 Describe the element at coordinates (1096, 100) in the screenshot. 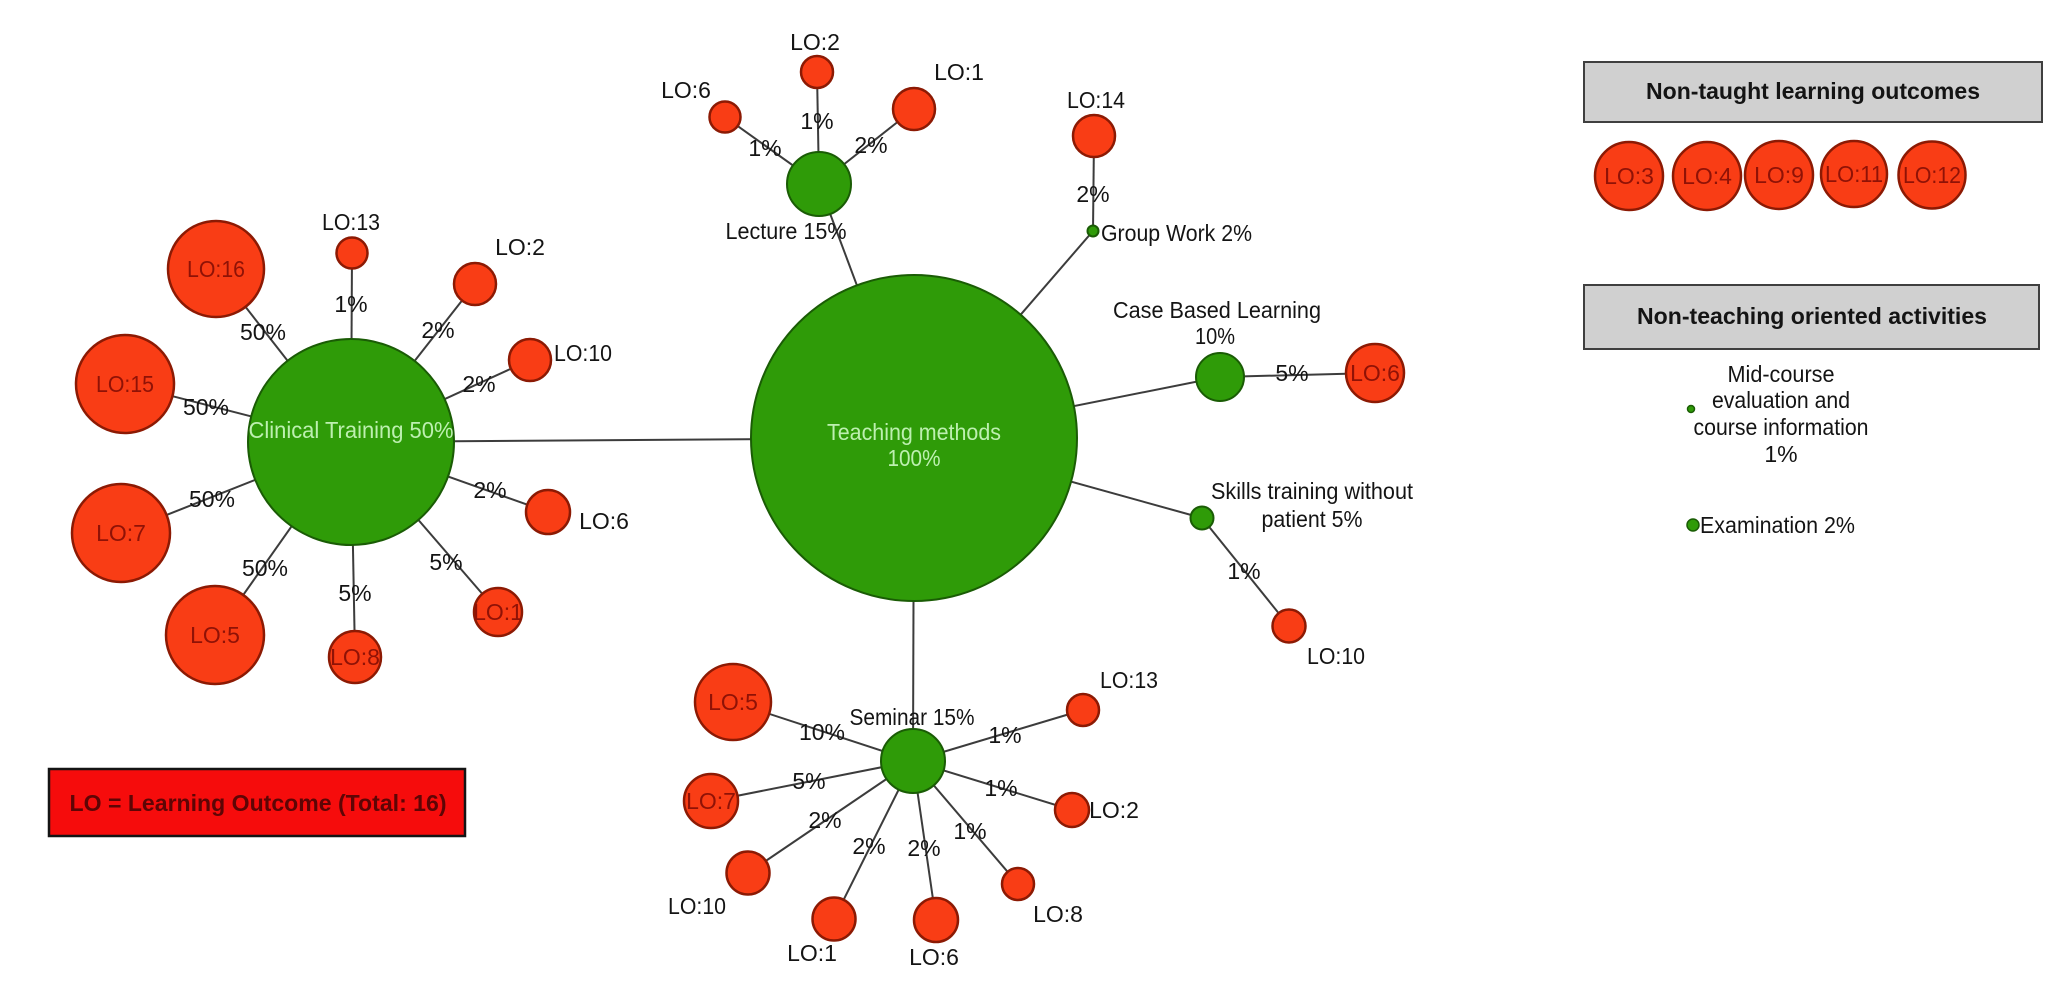

I see `svg-text: LO:14` at that location.